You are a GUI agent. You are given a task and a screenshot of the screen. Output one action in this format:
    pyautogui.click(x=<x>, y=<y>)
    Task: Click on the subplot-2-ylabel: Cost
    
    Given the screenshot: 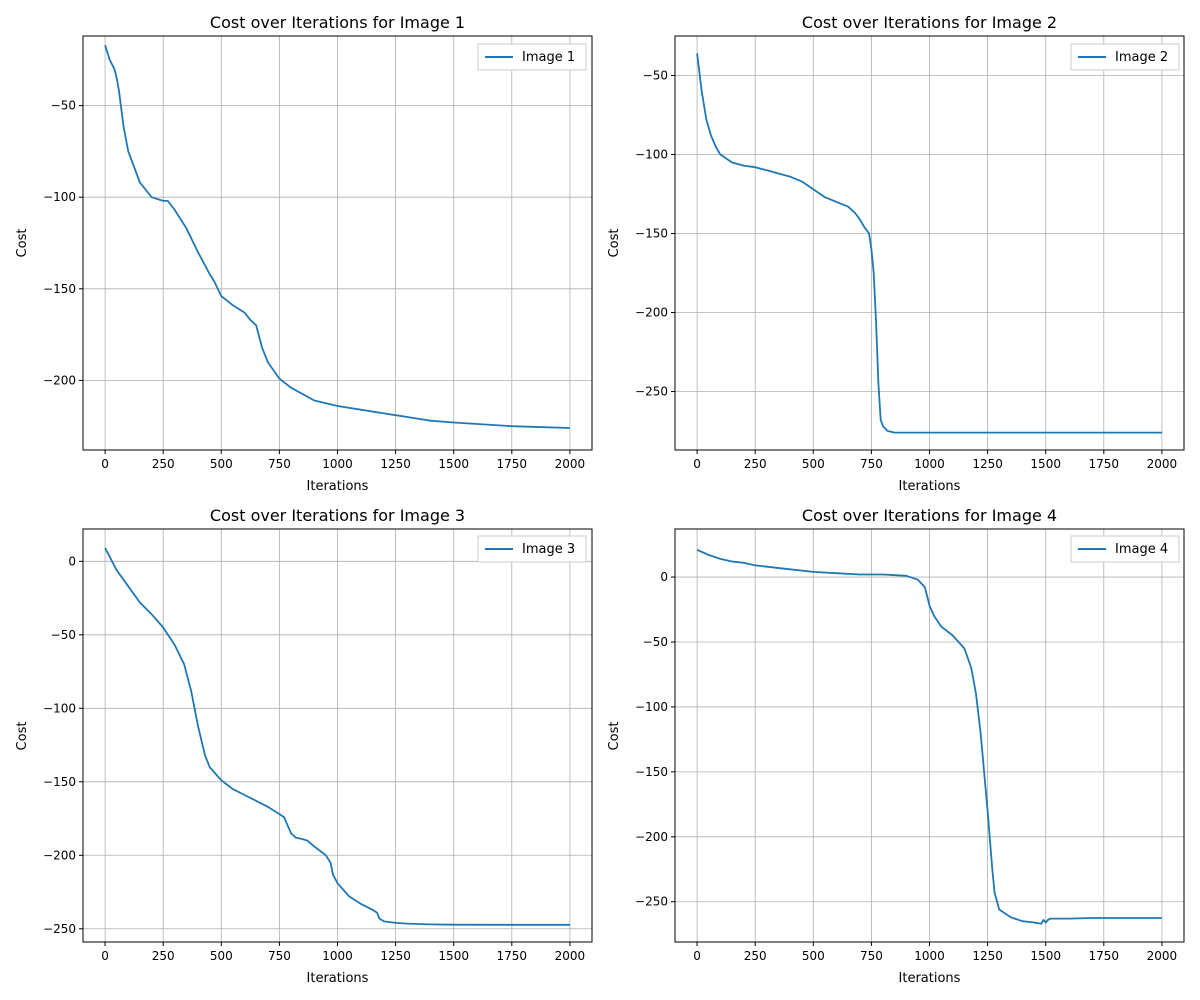 What is the action you would take?
    pyautogui.click(x=614, y=243)
    